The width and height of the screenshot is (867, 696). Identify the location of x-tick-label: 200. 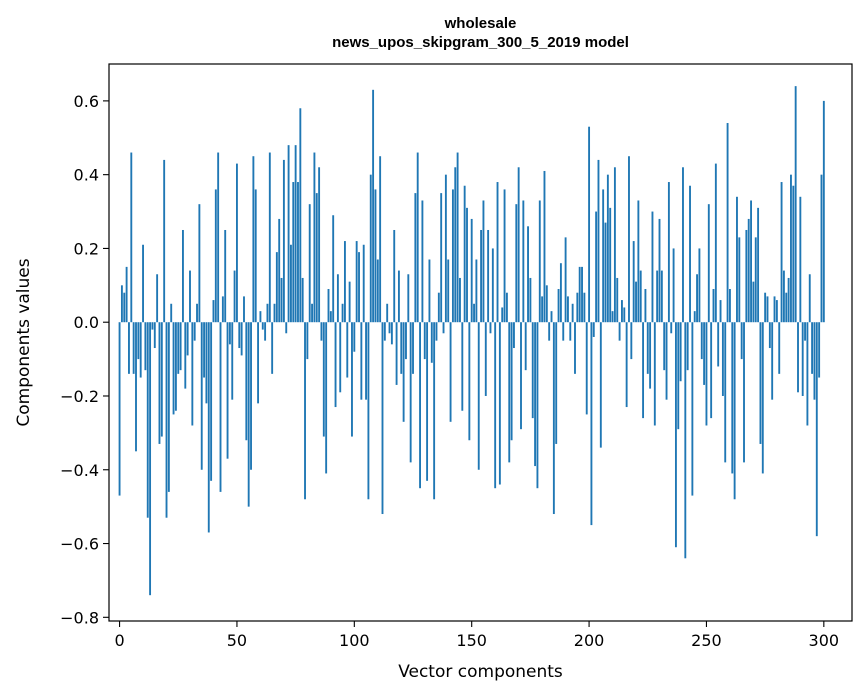
(589, 640).